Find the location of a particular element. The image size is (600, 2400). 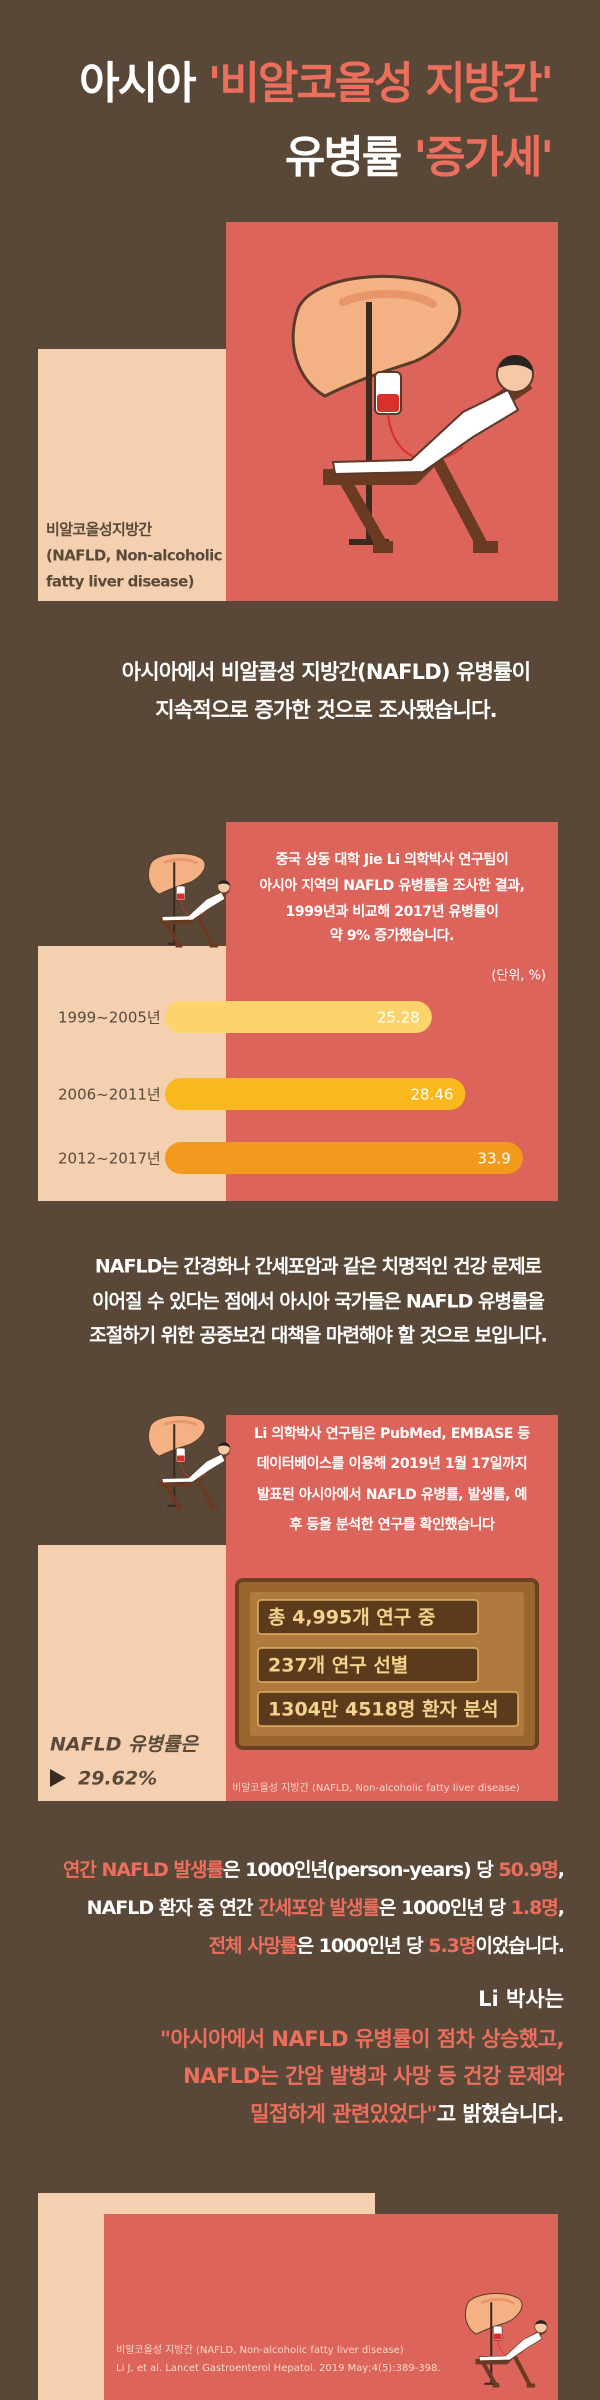

unit-note: (단위, %) is located at coordinates (518, 976).